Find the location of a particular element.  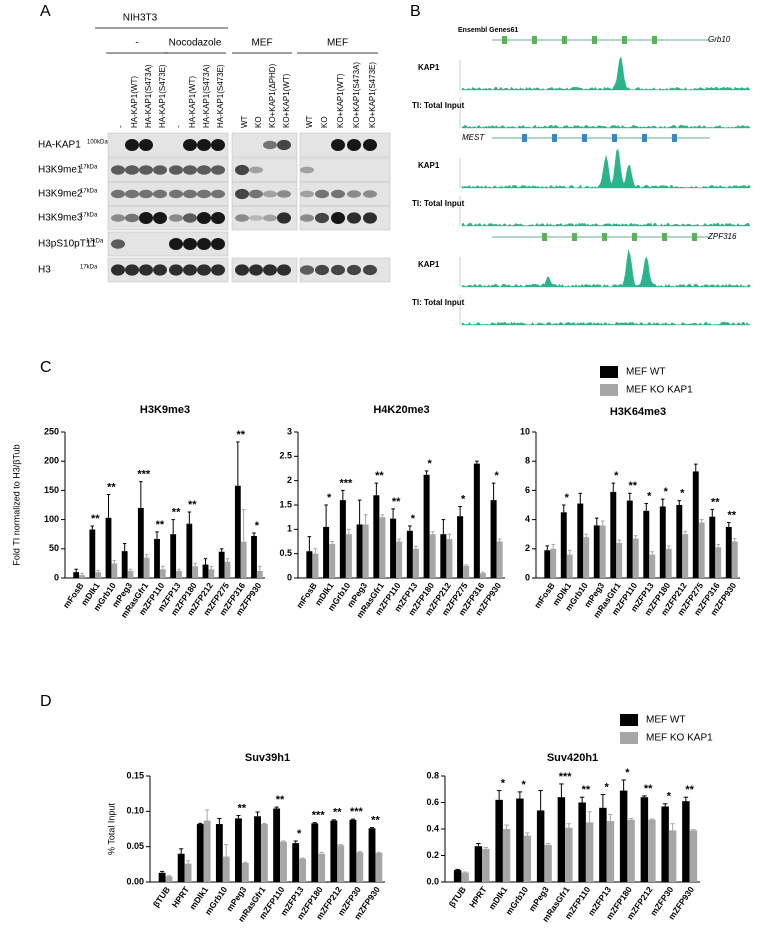

lane-label: HA-KAP1(WT) is located at coordinates (134, 102).